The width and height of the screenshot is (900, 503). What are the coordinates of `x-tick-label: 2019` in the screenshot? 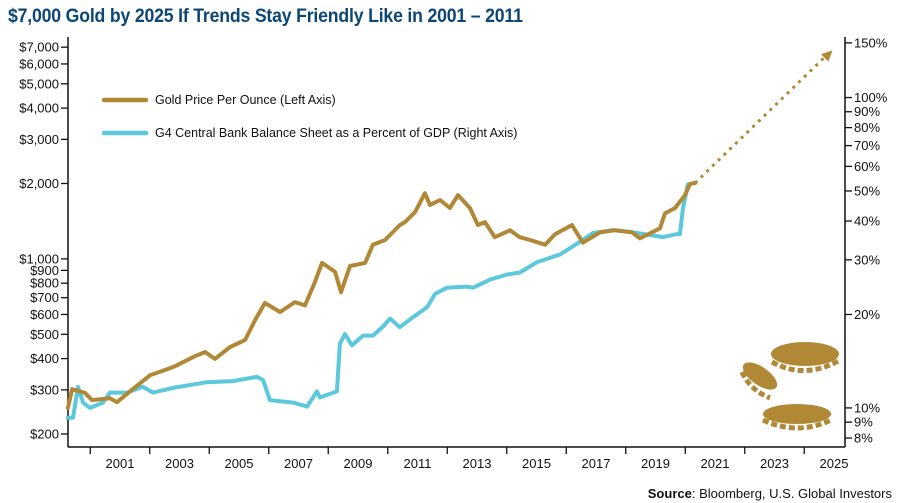 It's located at (655, 463).